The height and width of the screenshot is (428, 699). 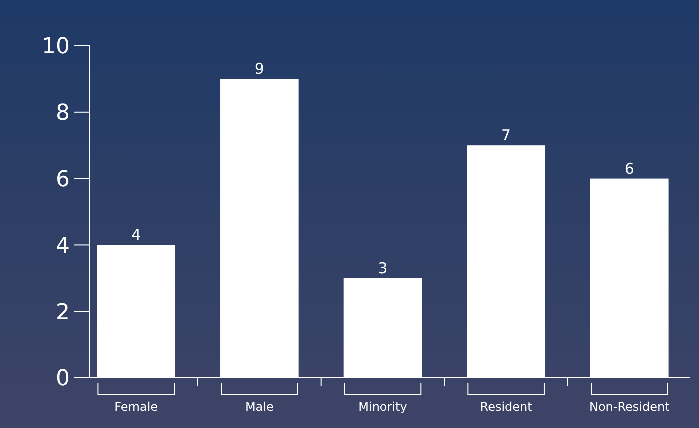 I want to click on x-tick-label: Female, so click(x=136, y=407).